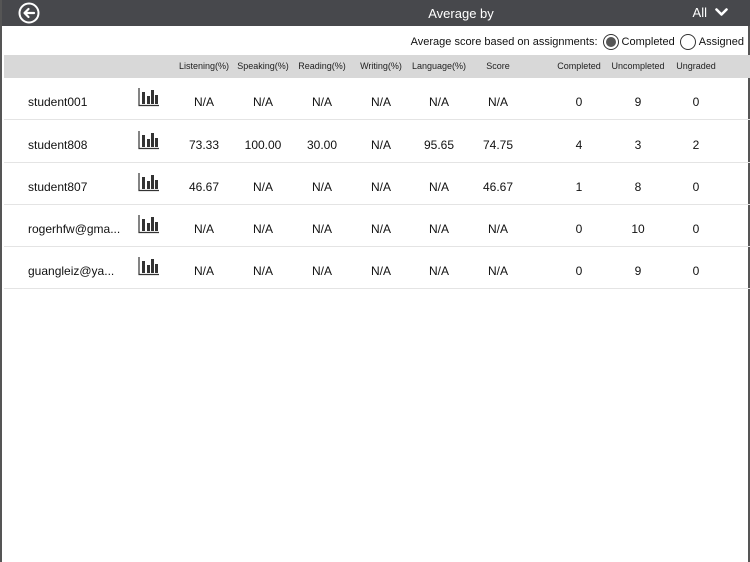 The image size is (750, 562). Describe the element at coordinates (699, 12) in the screenshot. I see `filter-value: All` at that location.